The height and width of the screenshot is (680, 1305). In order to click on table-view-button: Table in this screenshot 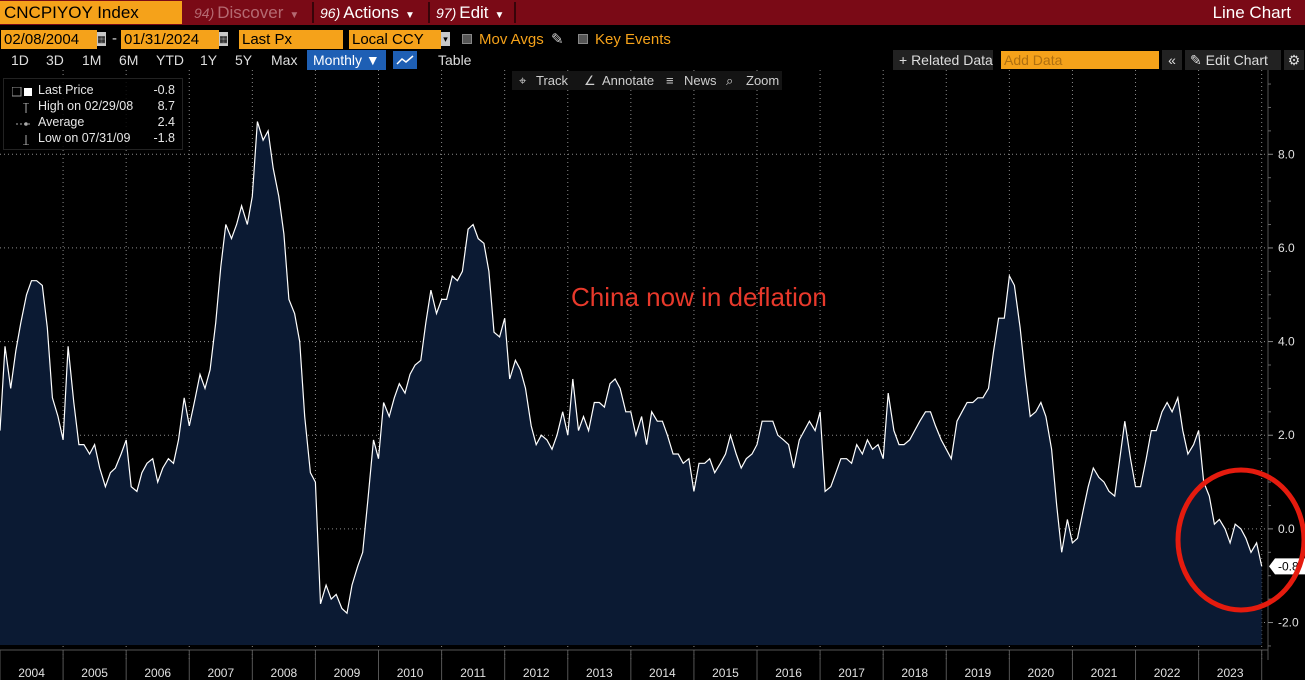, I will do `click(455, 60)`.